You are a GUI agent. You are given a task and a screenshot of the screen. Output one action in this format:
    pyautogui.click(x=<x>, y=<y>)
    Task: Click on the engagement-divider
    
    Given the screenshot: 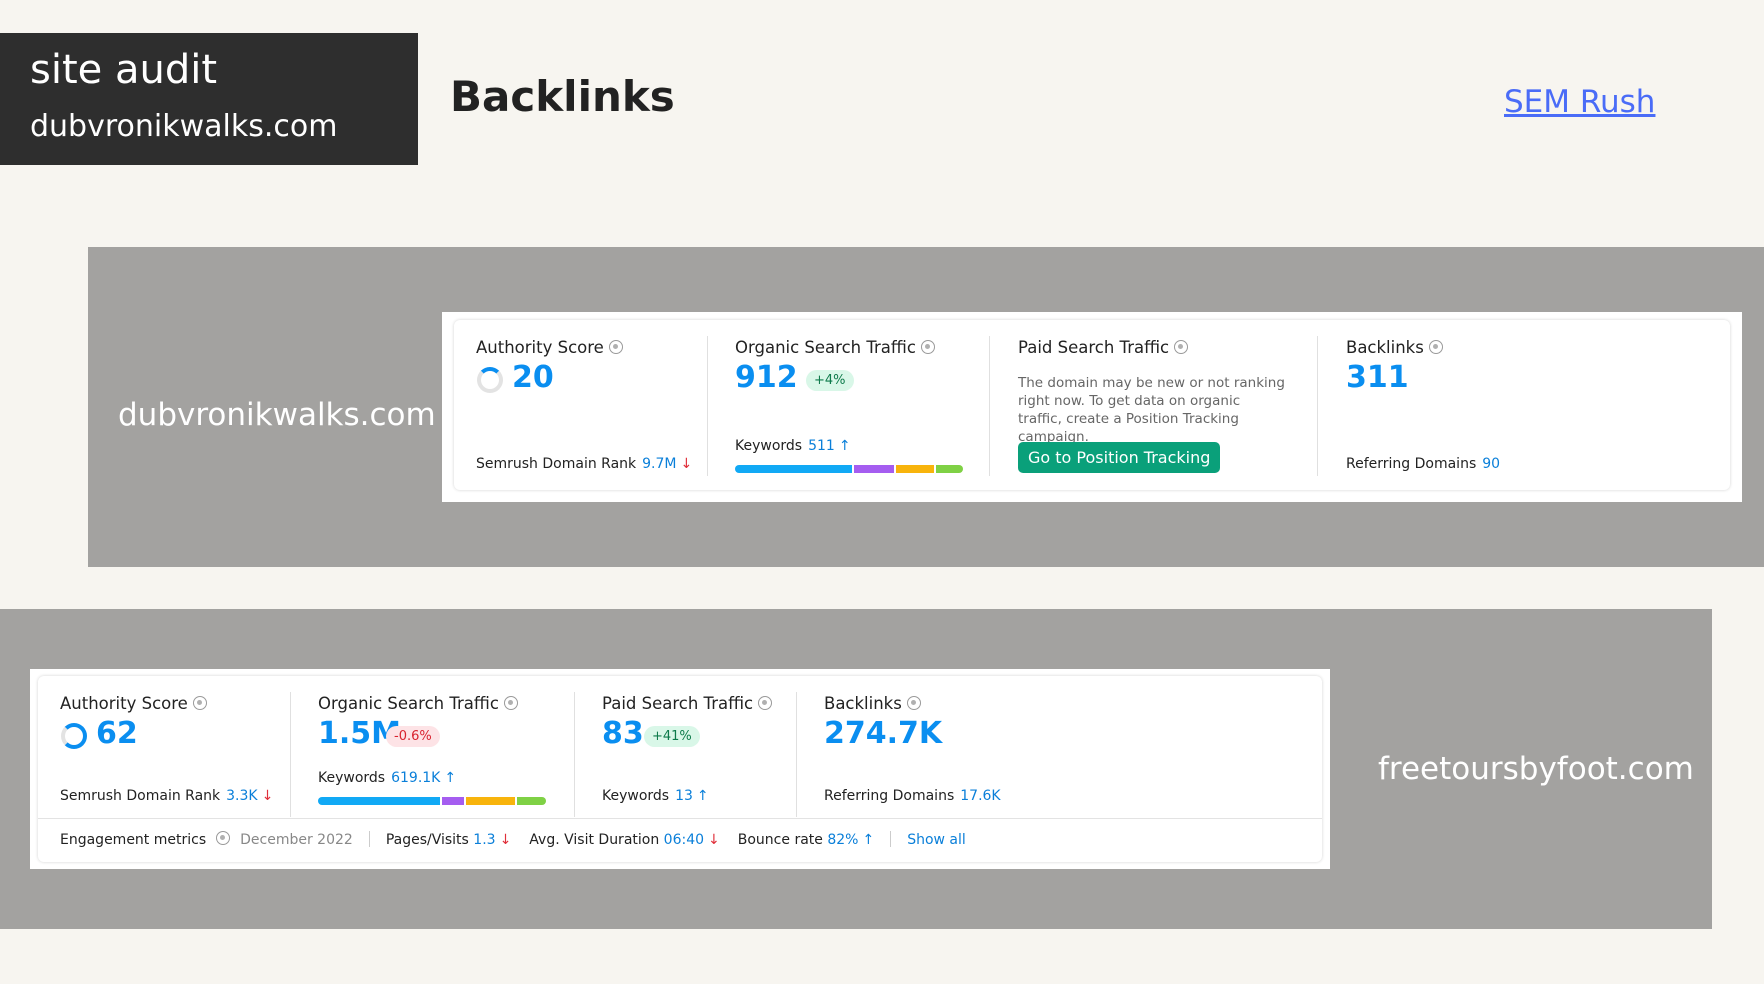 What is the action you would take?
    pyautogui.click(x=680, y=818)
    